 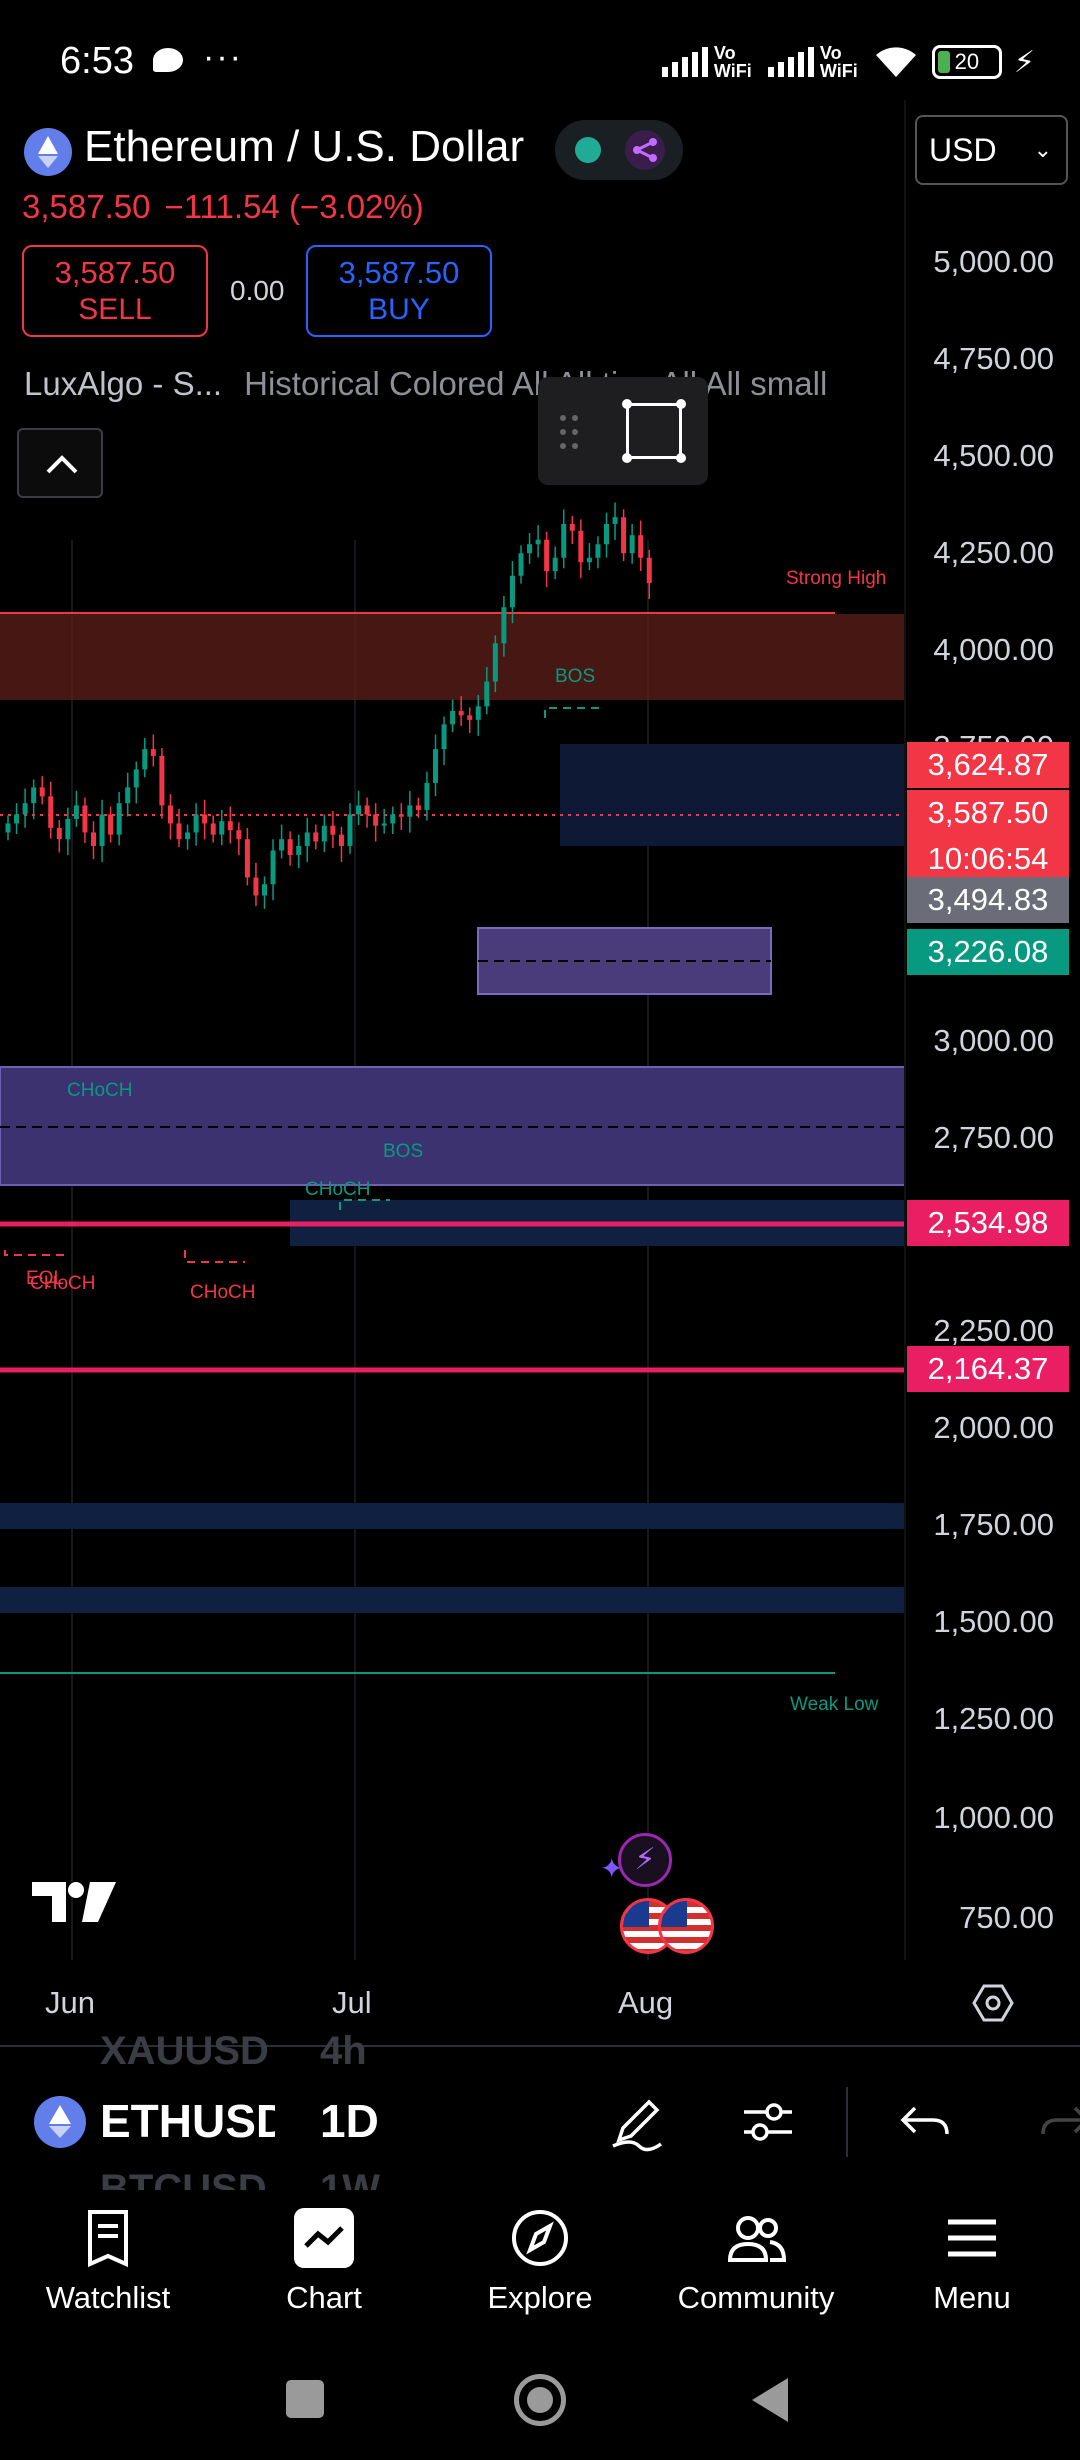 What do you see at coordinates (645, 1860) in the screenshot?
I see `events-bolt-icon: ⚡` at bounding box center [645, 1860].